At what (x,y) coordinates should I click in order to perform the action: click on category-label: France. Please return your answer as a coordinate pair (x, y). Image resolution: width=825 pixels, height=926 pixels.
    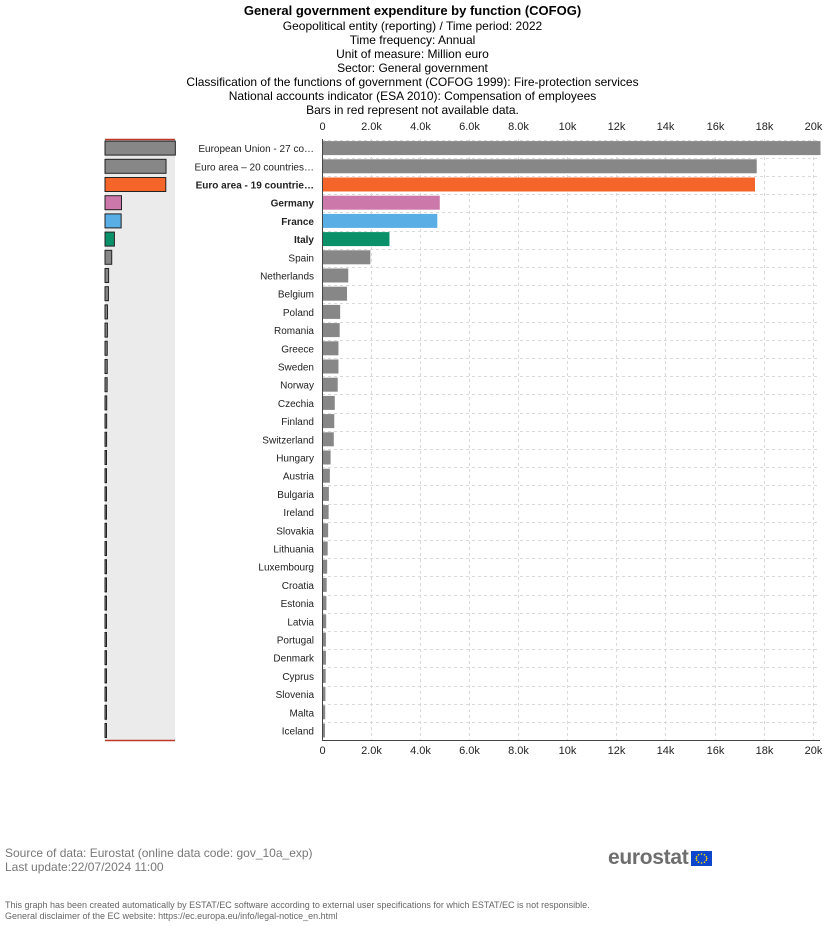
    Looking at the image, I should click on (297, 222).